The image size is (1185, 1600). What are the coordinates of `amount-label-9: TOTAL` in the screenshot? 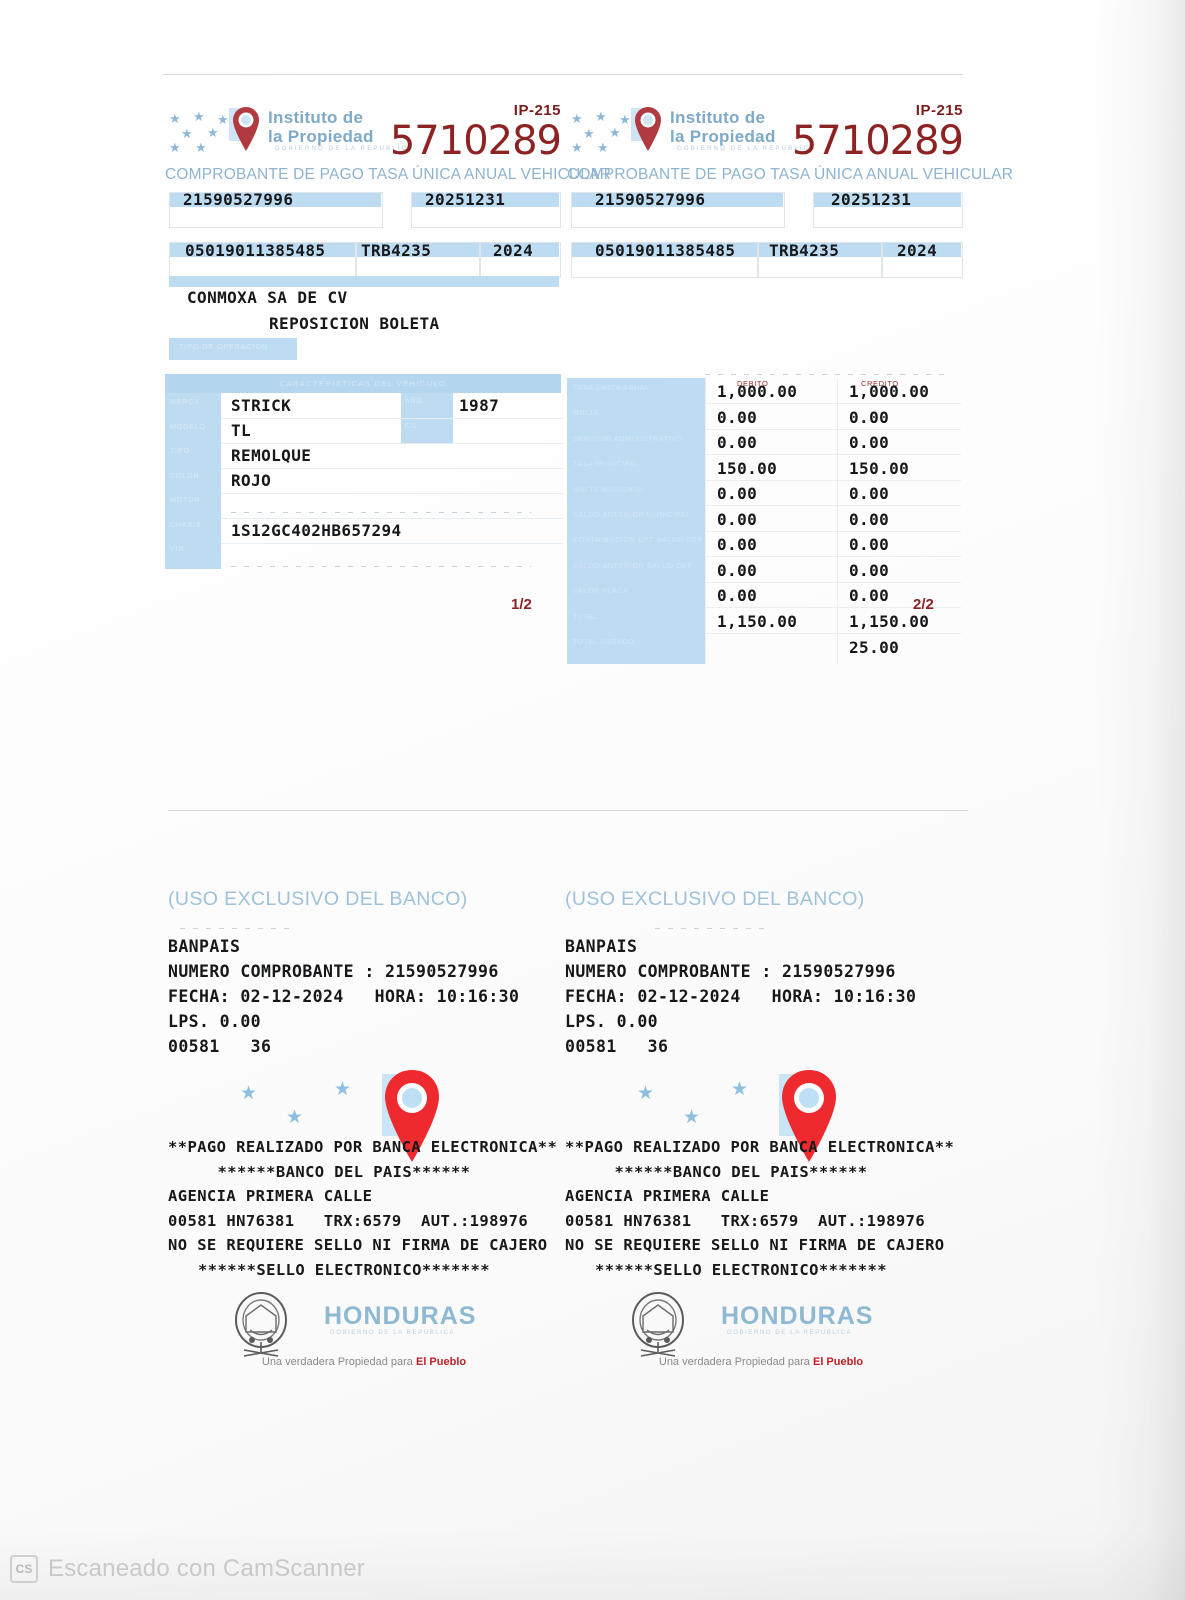 It's located at (586, 617).